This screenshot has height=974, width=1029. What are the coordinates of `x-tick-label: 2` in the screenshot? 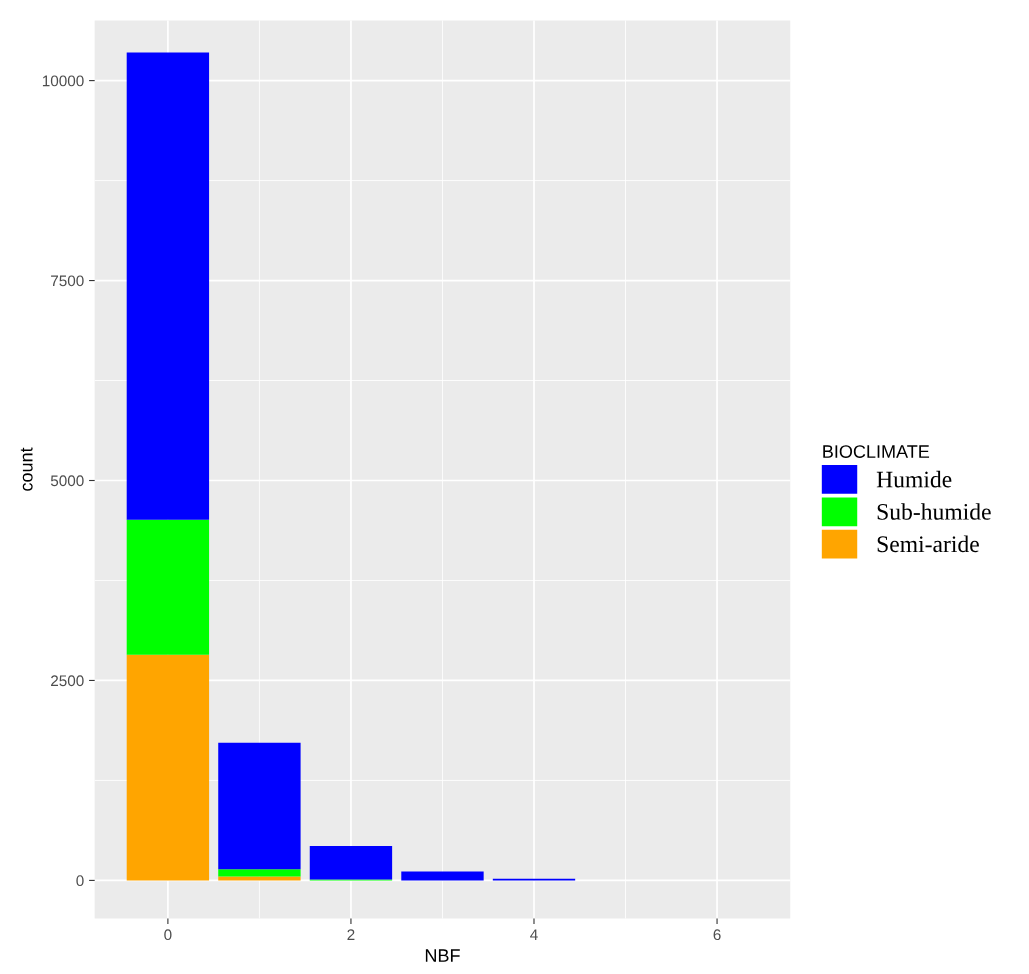 It's located at (351, 934).